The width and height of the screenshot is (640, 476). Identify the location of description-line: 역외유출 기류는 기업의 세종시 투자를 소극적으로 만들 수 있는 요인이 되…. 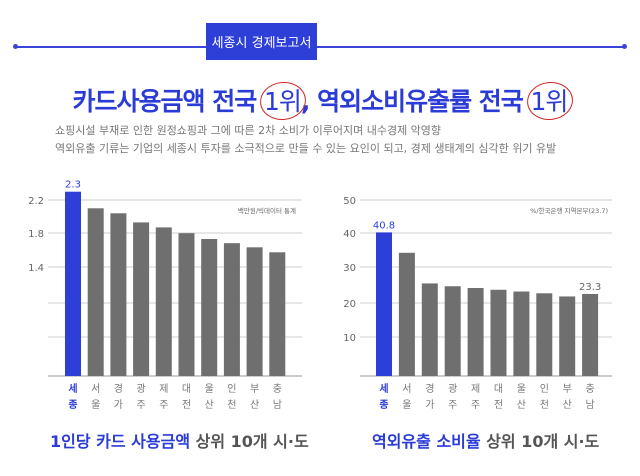
(306, 148).